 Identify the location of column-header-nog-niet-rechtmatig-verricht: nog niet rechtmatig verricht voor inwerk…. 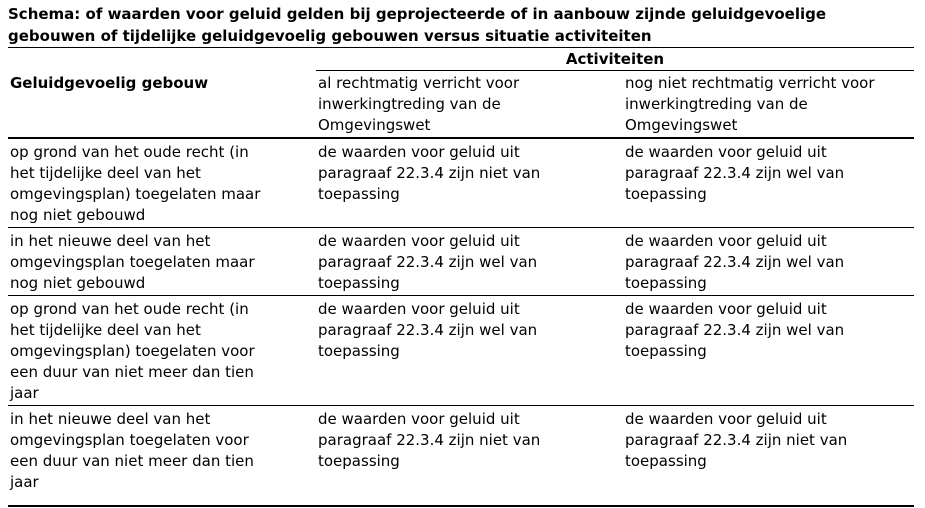
(768, 104).